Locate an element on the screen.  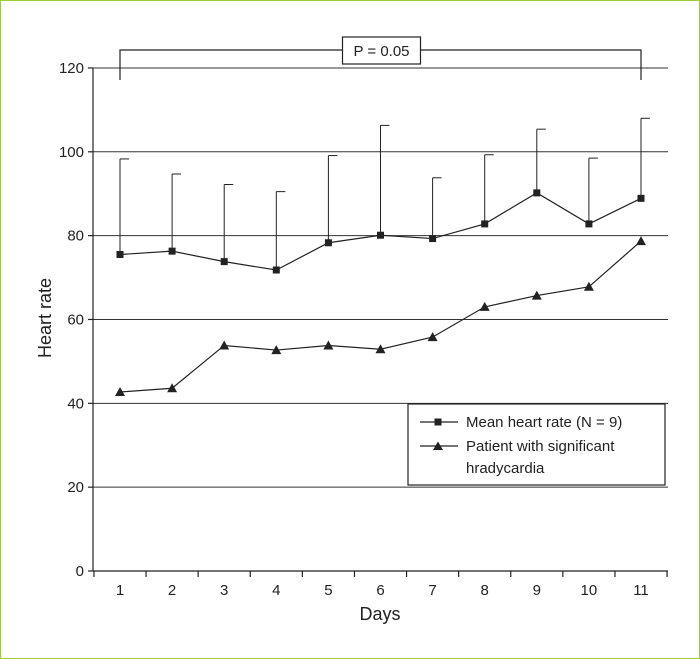
x-tick-label: 7 is located at coordinates (432, 590).